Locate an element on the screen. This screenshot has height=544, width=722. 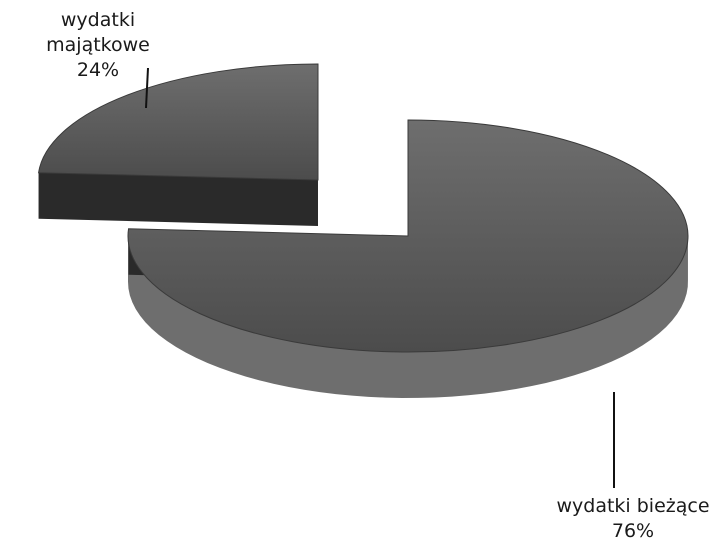
pie-slice-0-cut is located at coordinates (178, 199).